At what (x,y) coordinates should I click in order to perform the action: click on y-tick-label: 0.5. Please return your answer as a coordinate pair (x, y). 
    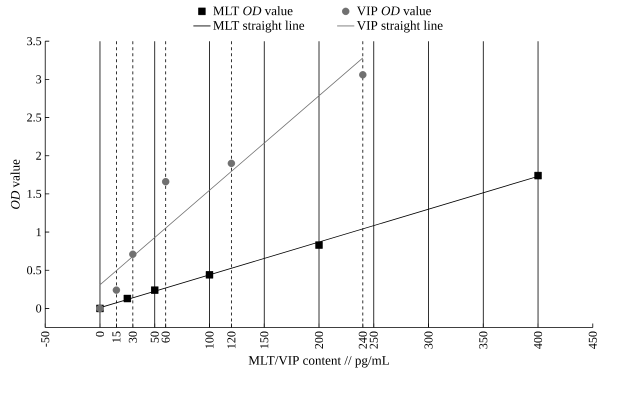
    Looking at the image, I should click on (34, 270).